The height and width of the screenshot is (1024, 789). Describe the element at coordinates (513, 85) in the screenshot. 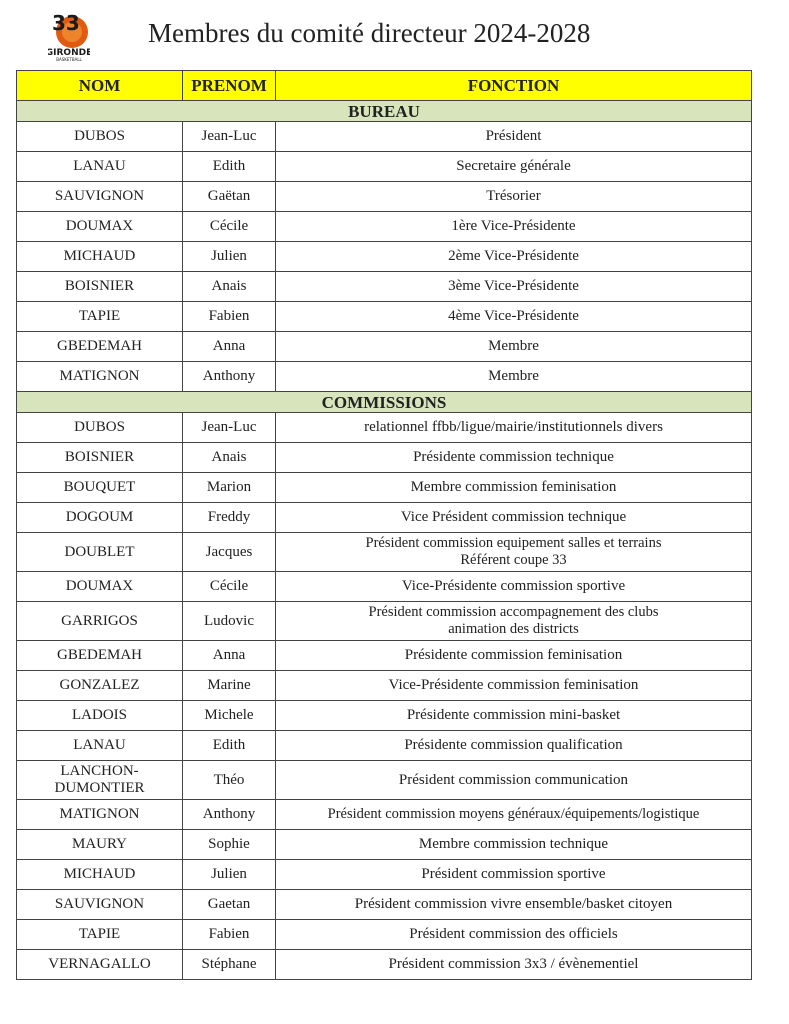

I see `header-fonction: FONCTION` at that location.